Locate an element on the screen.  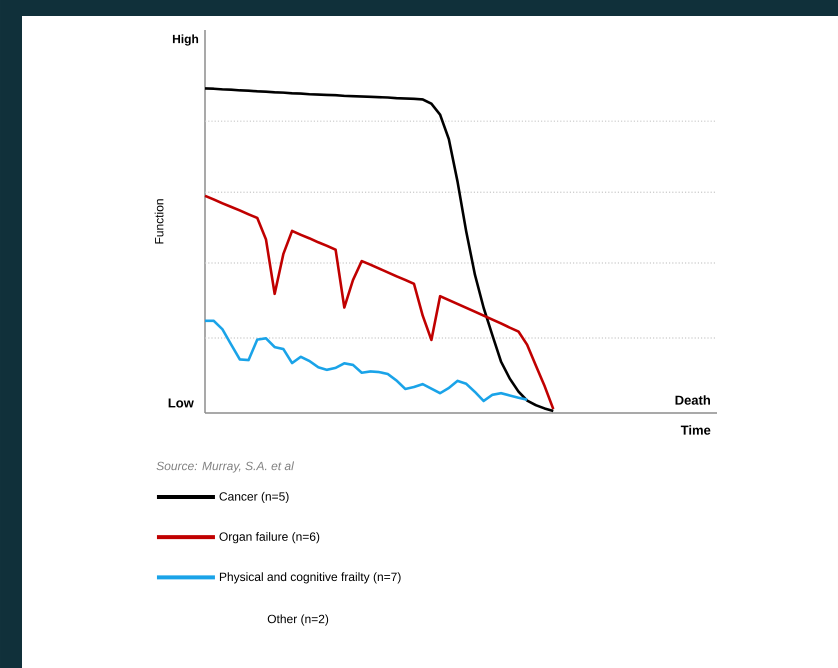
legend-label: Cancer (n=5) is located at coordinates (254, 498).